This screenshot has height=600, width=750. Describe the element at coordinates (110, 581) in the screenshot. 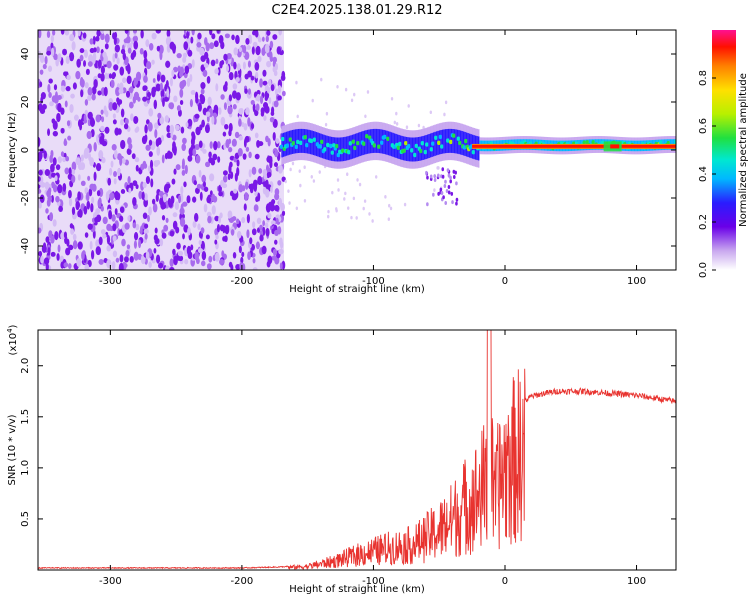

I see `snr-x-tick-label: -300` at that location.